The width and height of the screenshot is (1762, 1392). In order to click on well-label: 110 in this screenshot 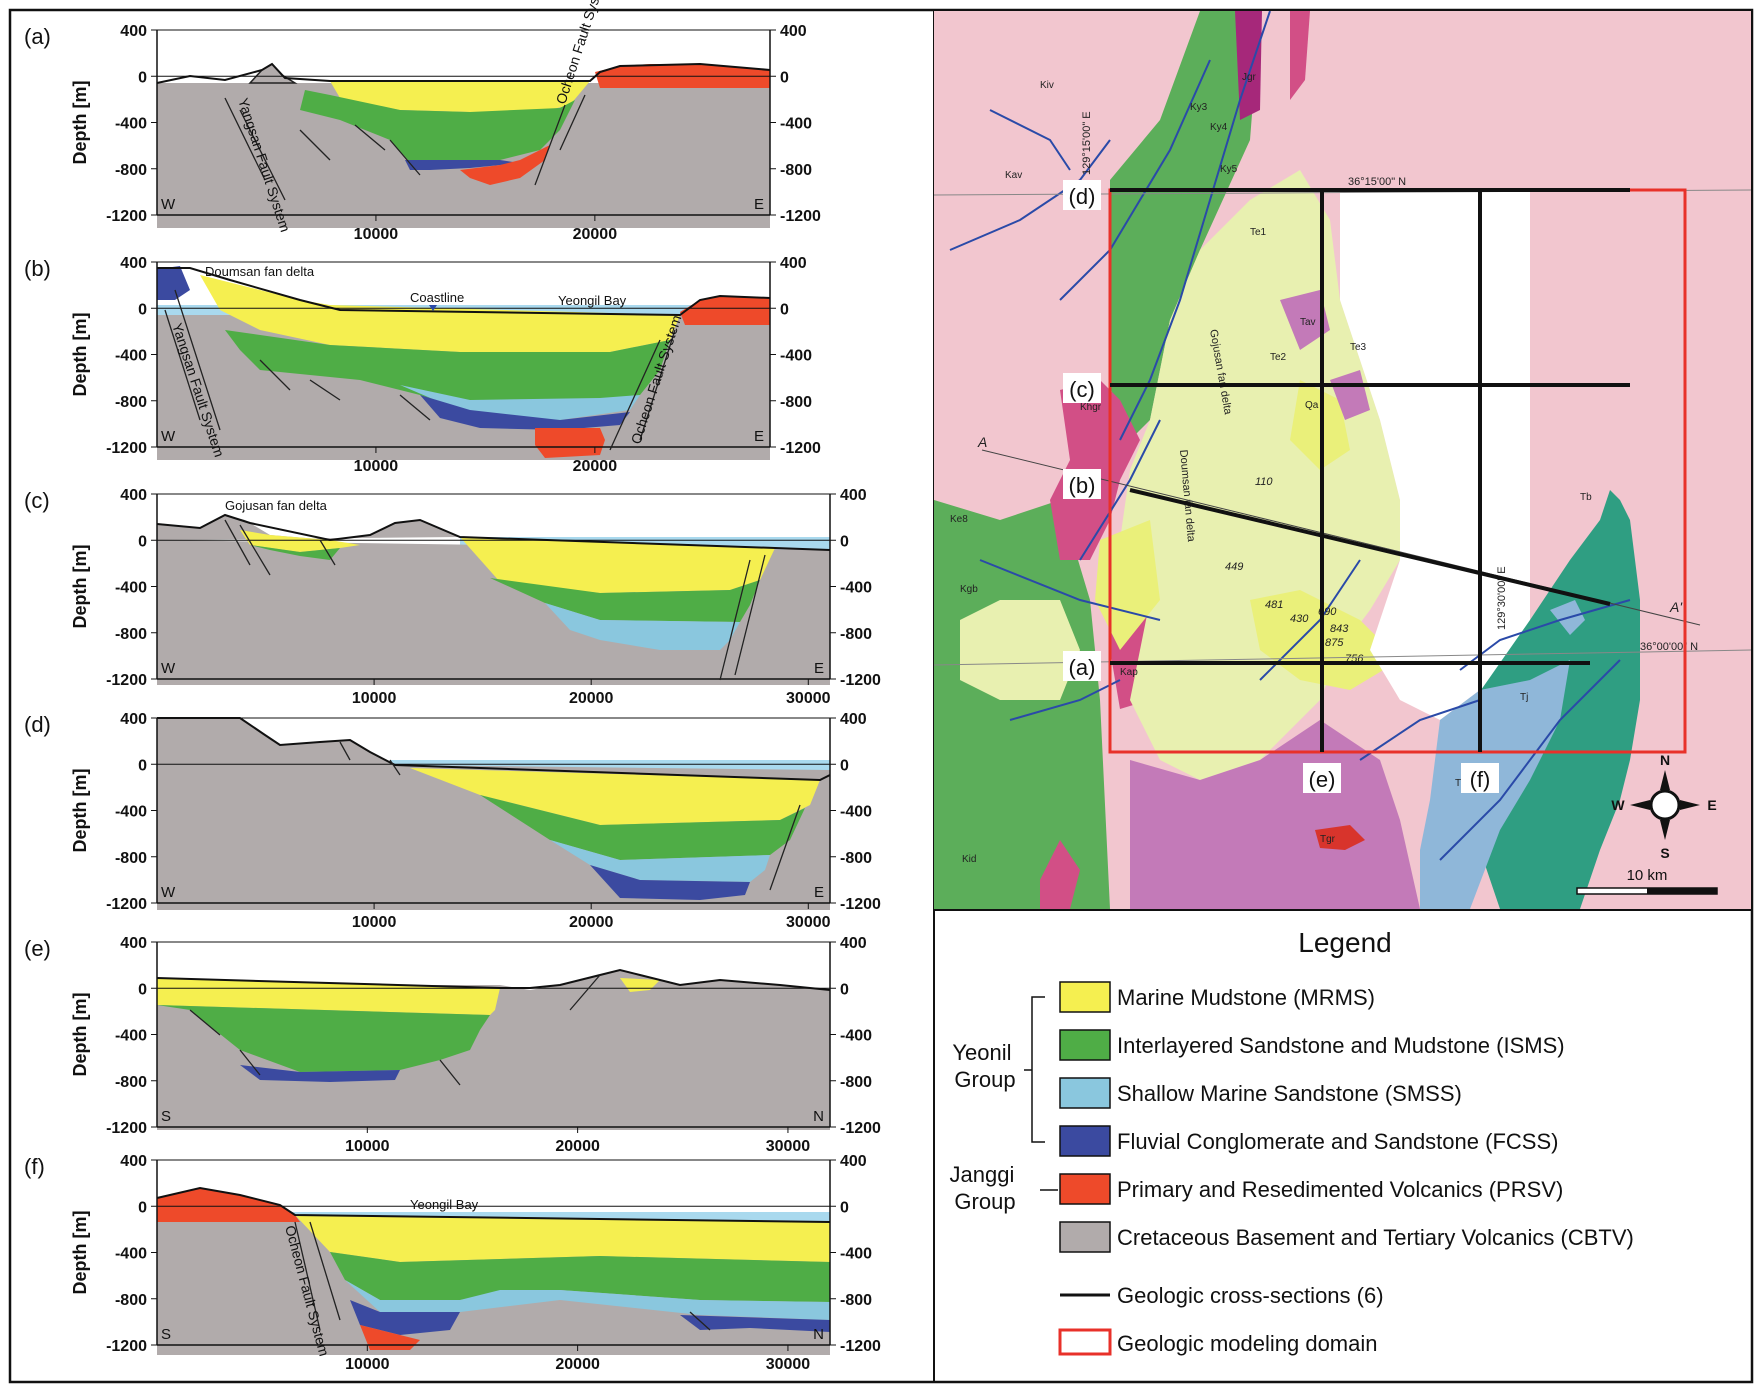, I will do `click(1264, 482)`.